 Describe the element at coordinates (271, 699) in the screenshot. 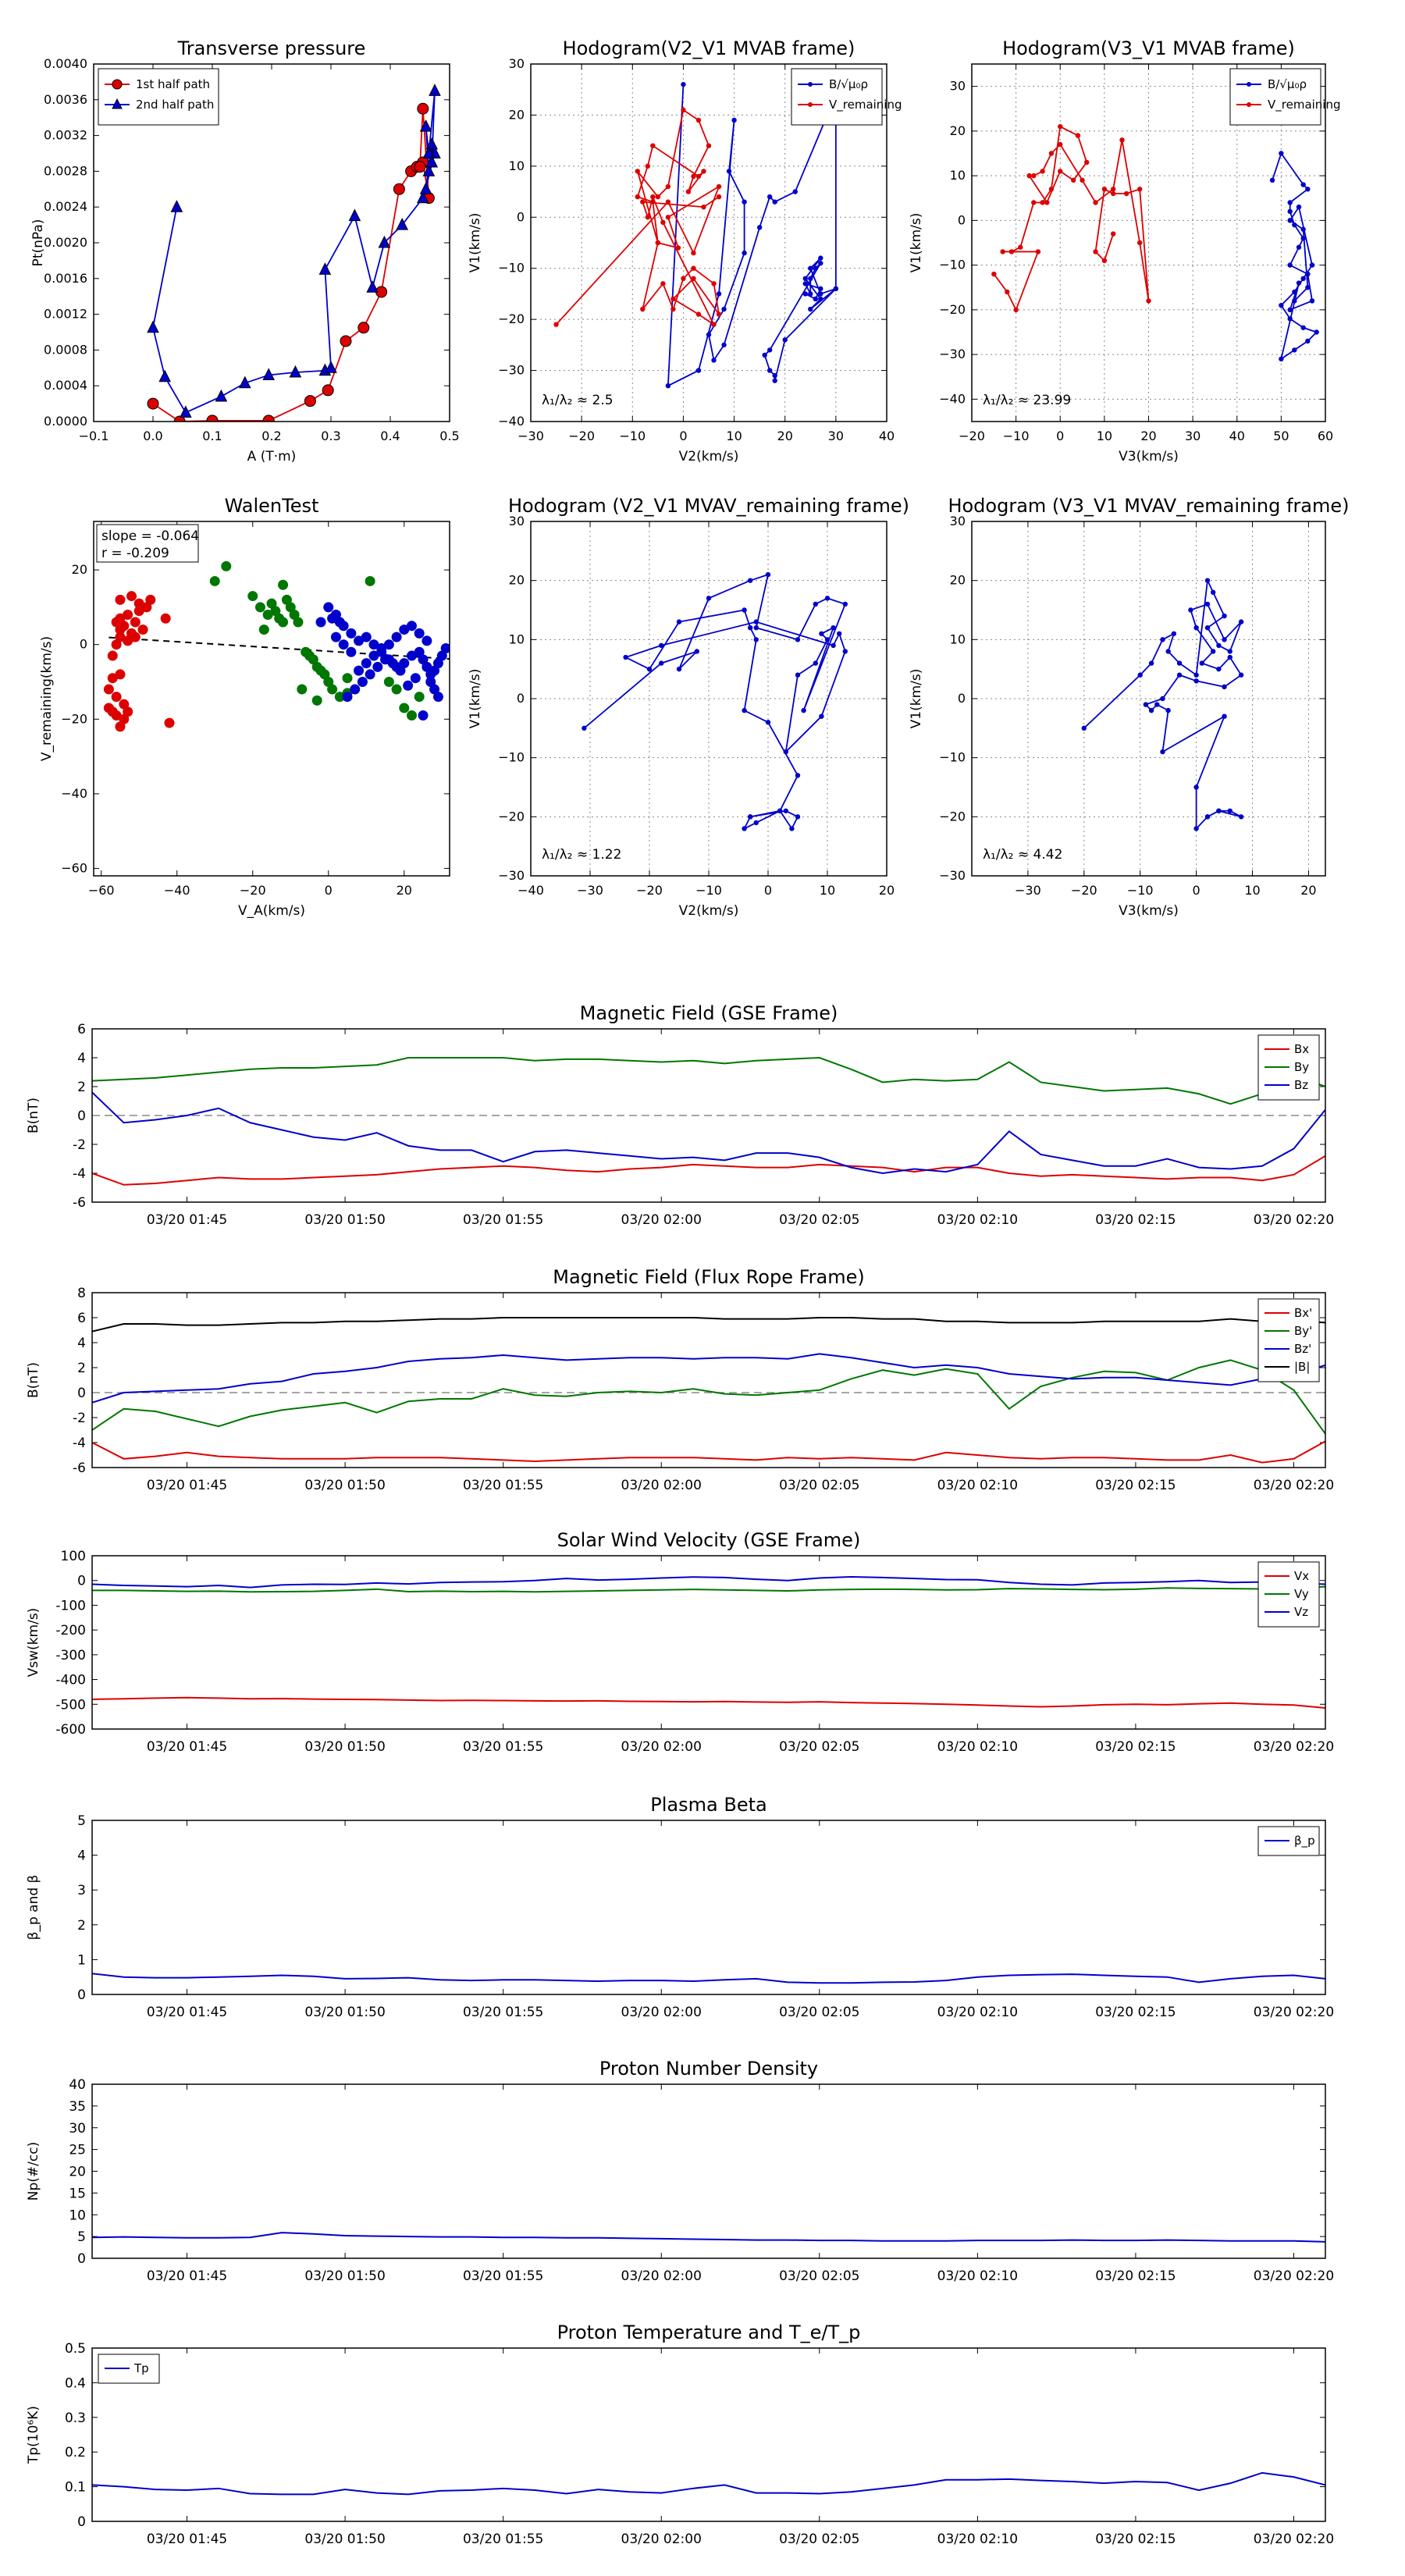

I see `walen_test-plot-frame` at that location.